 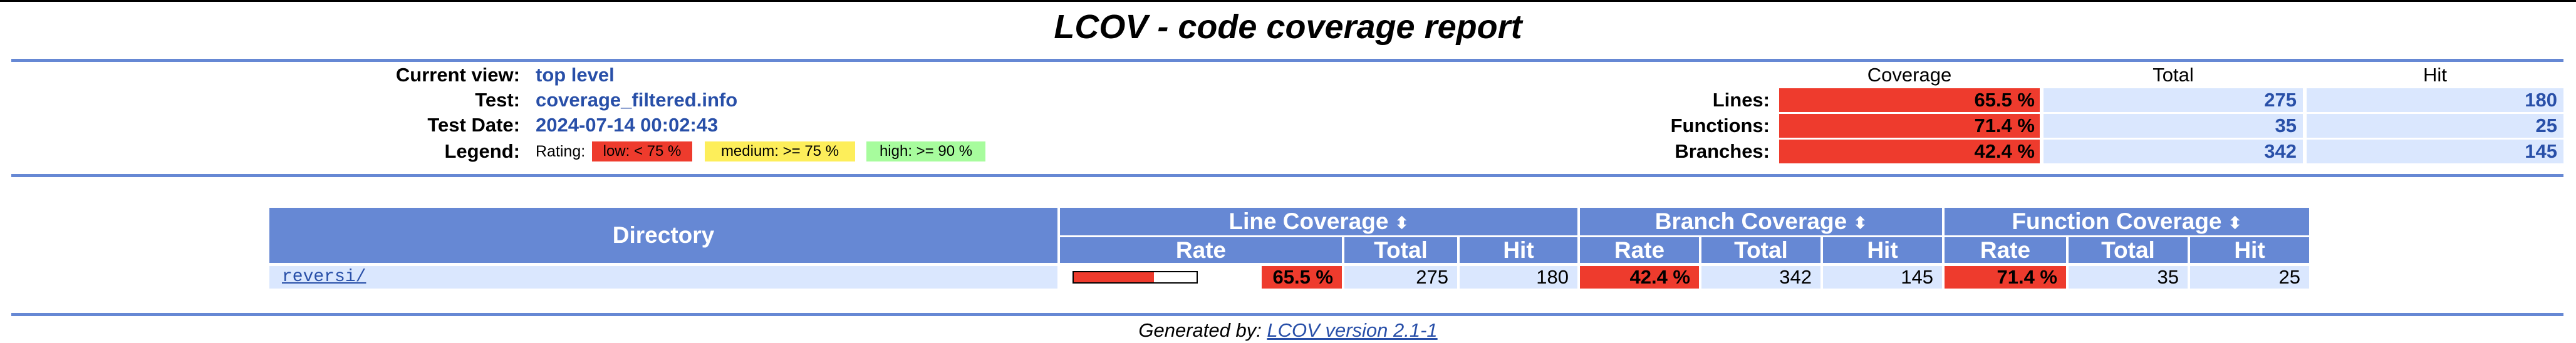 What do you see at coordinates (1288, 27) in the screenshot?
I see `page-title: LCOV - code coverage report` at bounding box center [1288, 27].